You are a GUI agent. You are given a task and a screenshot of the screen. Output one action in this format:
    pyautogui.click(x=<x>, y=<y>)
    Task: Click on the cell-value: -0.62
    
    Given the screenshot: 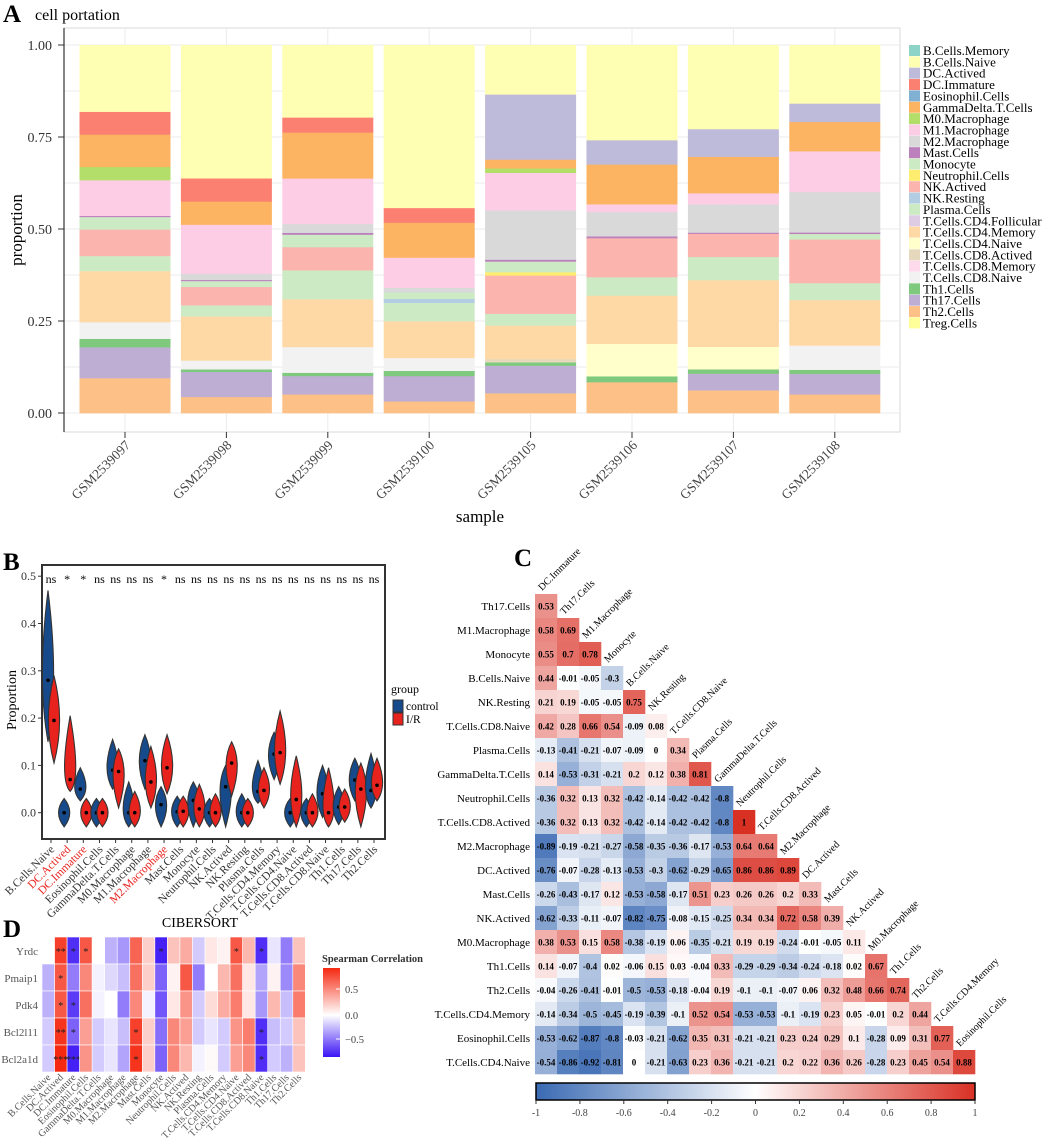 What is the action you would take?
    pyautogui.click(x=678, y=1039)
    